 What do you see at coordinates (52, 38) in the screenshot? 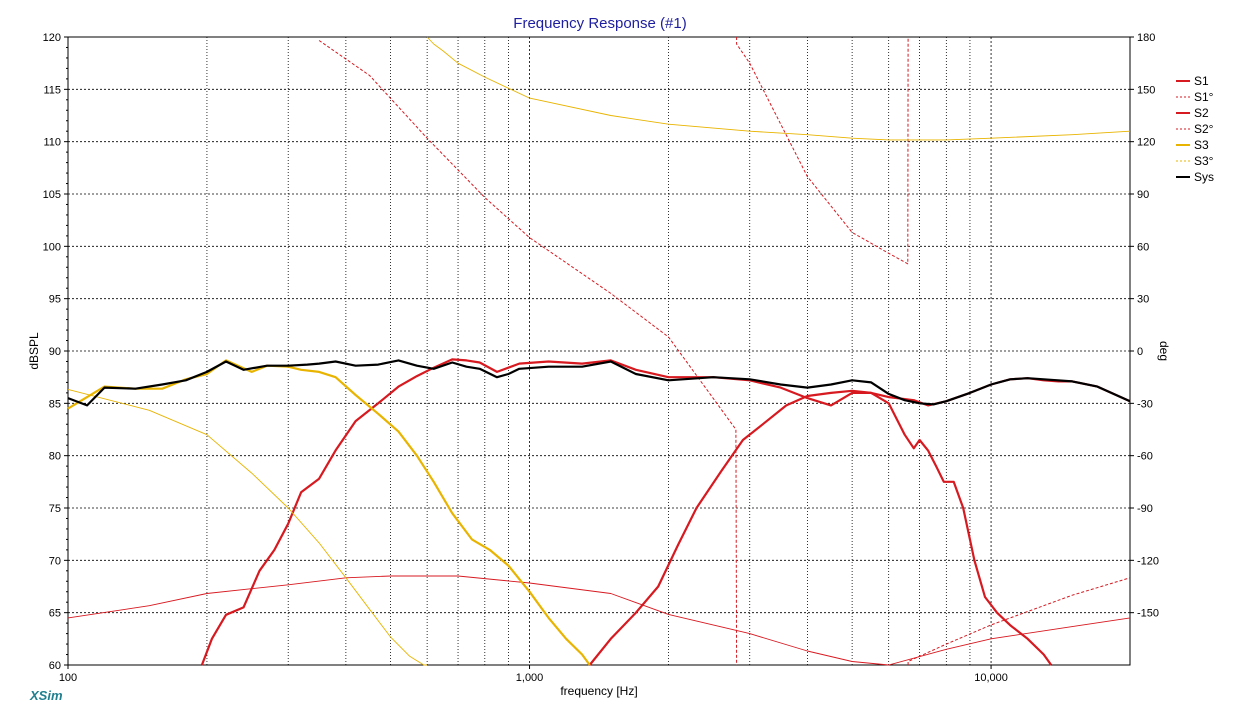
I see `y-tick-label: 120` at bounding box center [52, 38].